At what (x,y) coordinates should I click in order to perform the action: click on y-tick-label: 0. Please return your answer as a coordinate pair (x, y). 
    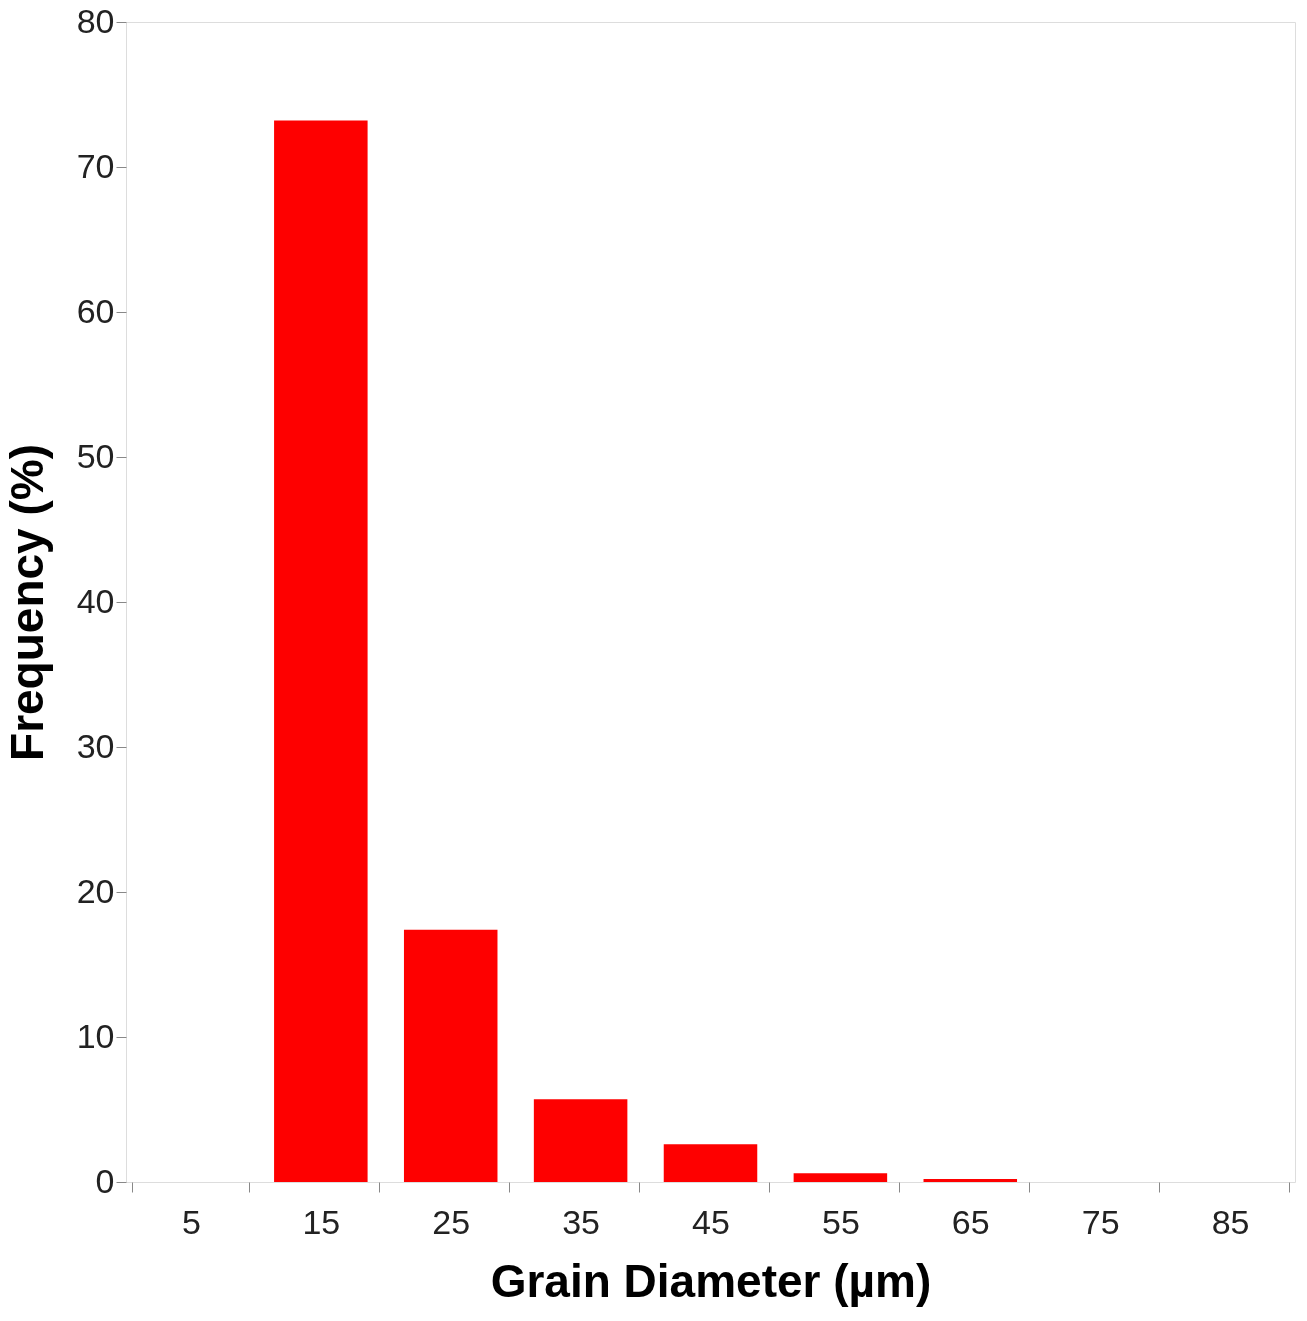
    Looking at the image, I should click on (105, 1180).